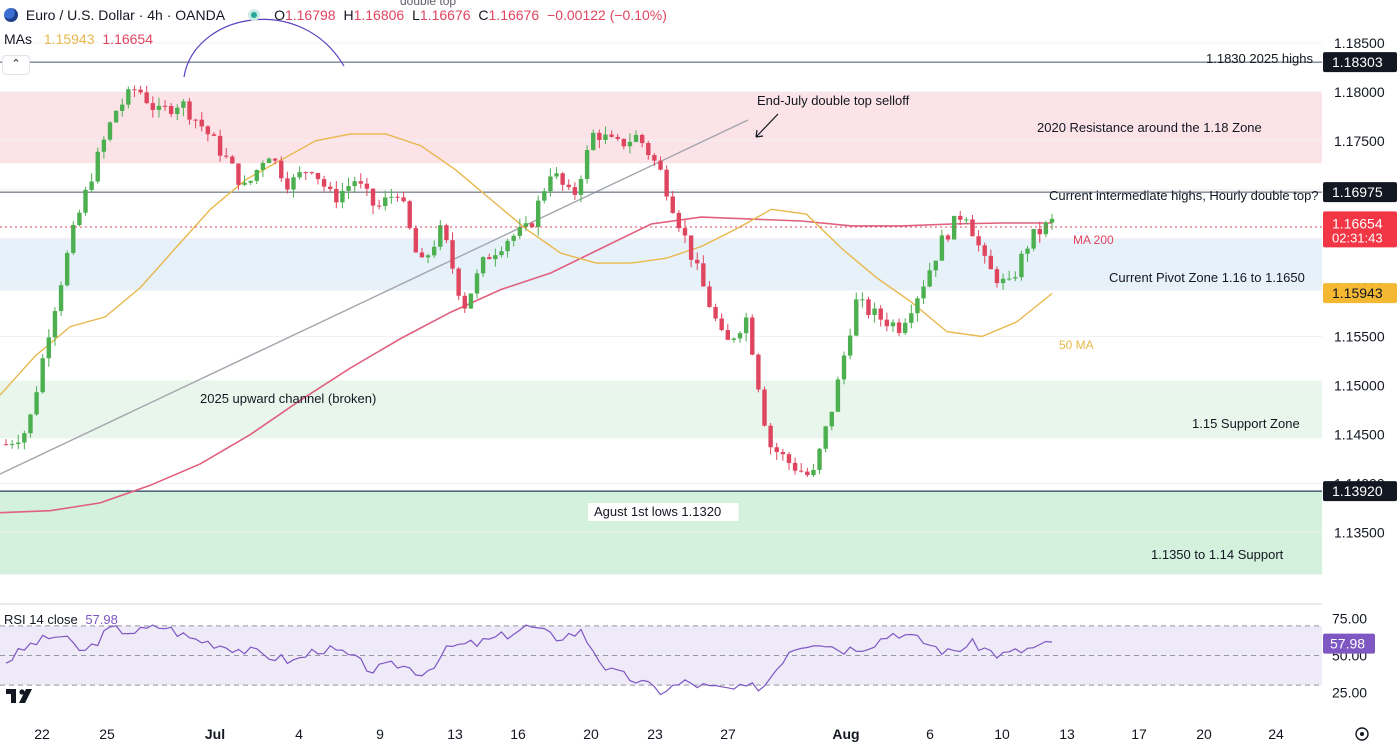 The image size is (1400, 745). I want to click on hline-label-bg, so click(663, 512).